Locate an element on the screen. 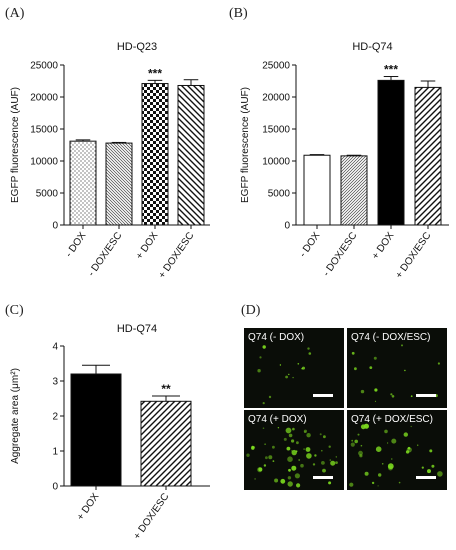 The image size is (456, 550). y-tick-label: 5000 is located at coordinates (279, 194).